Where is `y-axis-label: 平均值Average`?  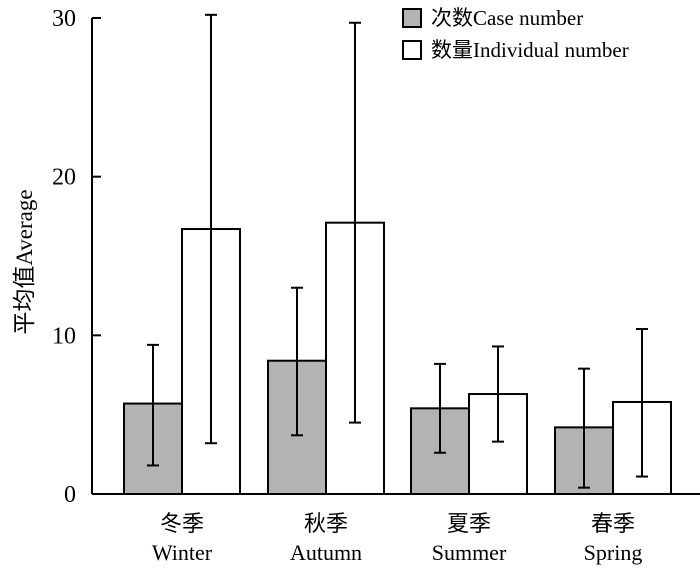 y-axis-label: 平均值Average is located at coordinates (24, 261).